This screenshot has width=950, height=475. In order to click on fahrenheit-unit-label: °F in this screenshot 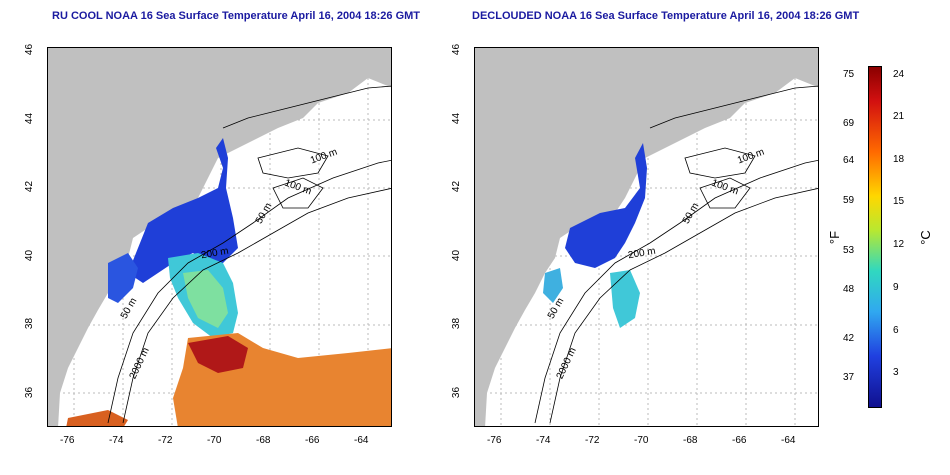, I will do `click(835, 237)`.